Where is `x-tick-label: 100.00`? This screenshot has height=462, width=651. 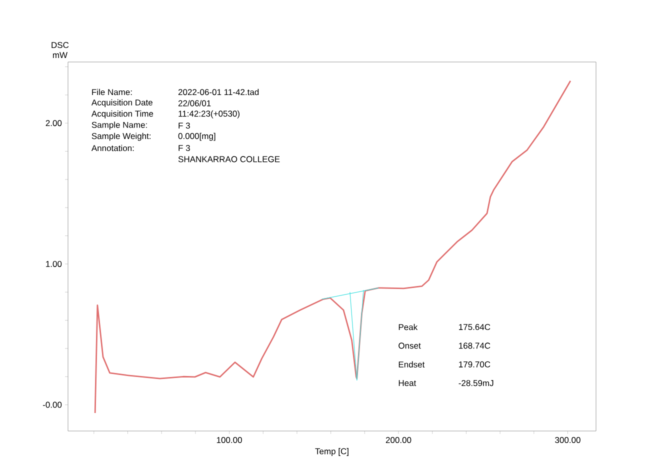 x-tick-label: 100.00 is located at coordinates (229, 440).